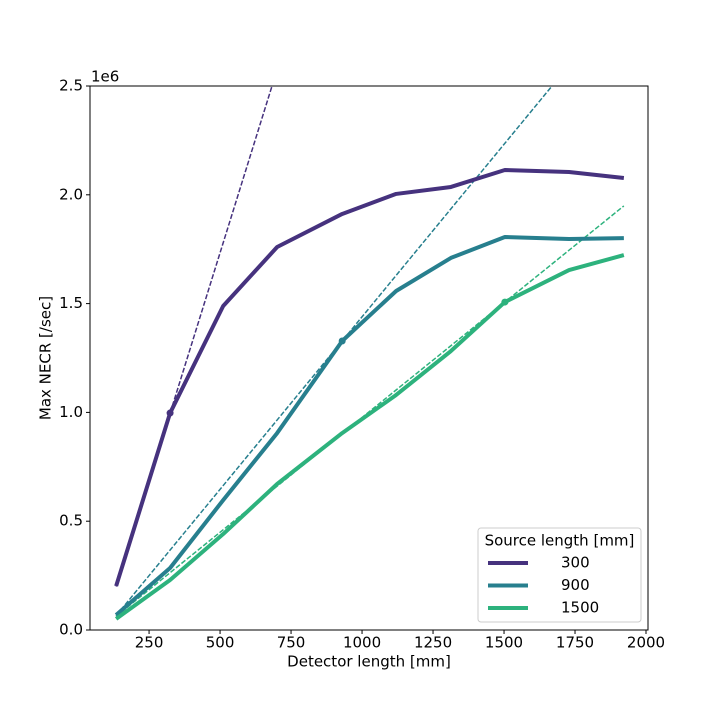 The height and width of the screenshot is (724, 720). What do you see at coordinates (580, 608) in the screenshot?
I see `legend-label: 1500` at bounding box center [580, 608].